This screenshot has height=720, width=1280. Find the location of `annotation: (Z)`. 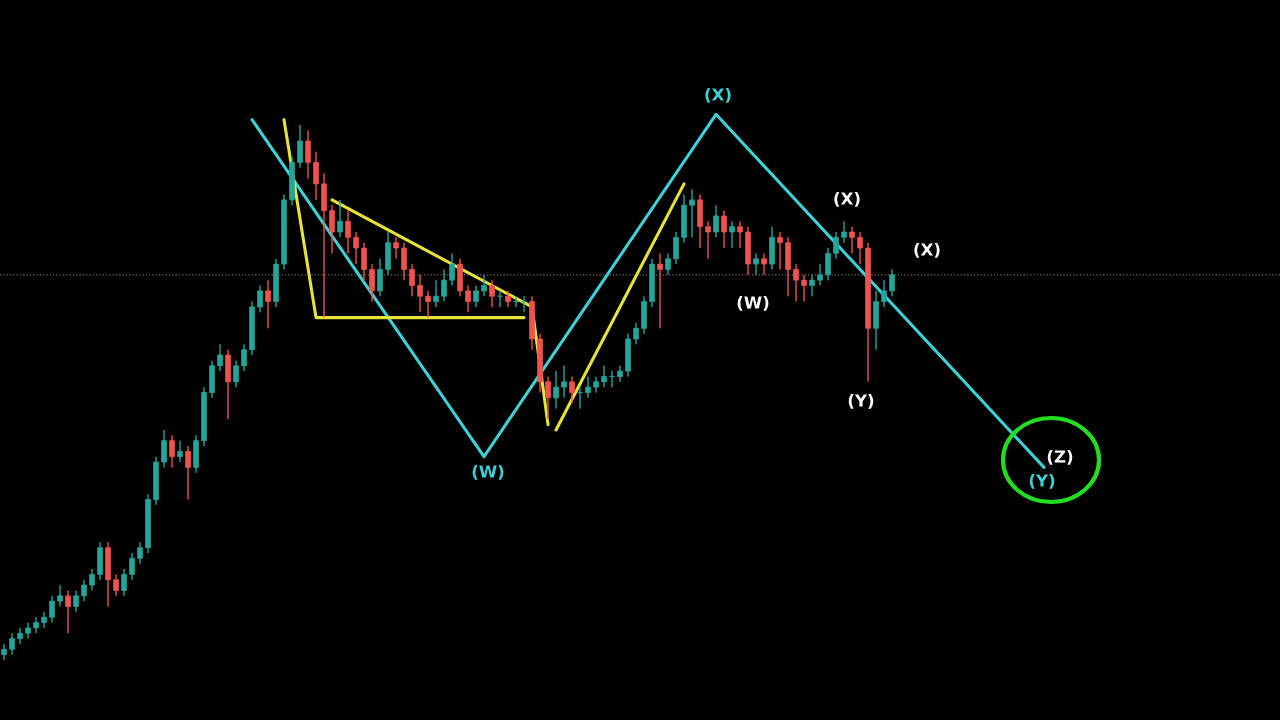

annotation: (Z) is located at coordinates (1060, 457).